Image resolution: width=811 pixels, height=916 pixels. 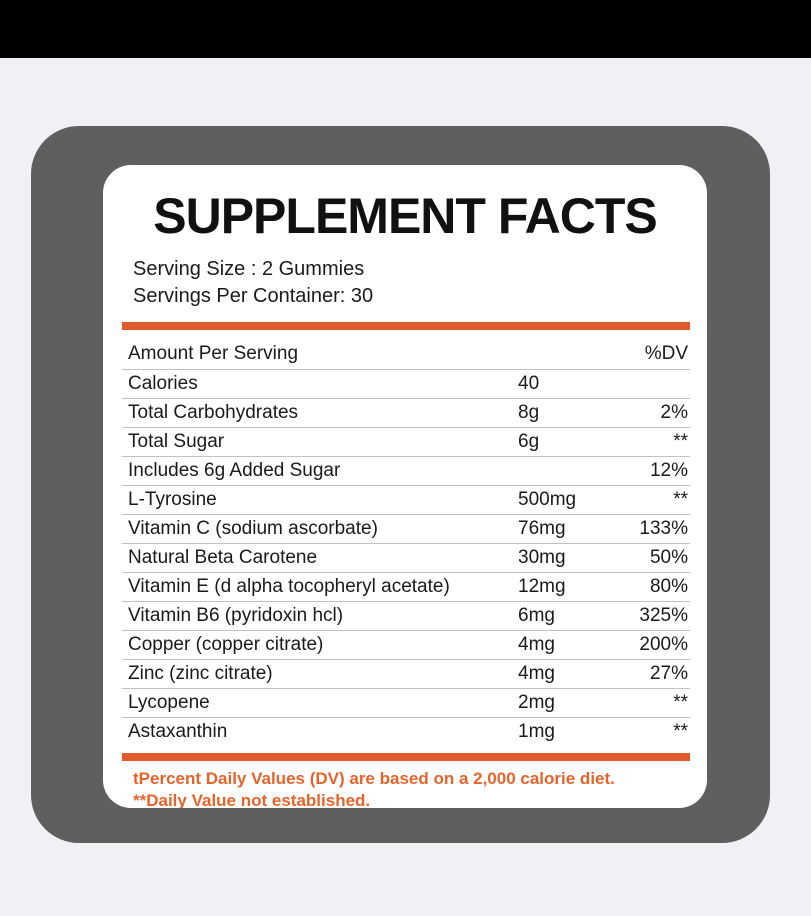 What do you see at coordinates (406, 471) in the screenshot?
I see `table-row: Includes 6g Added Sugar 12%` at bounding box center [406, 471].